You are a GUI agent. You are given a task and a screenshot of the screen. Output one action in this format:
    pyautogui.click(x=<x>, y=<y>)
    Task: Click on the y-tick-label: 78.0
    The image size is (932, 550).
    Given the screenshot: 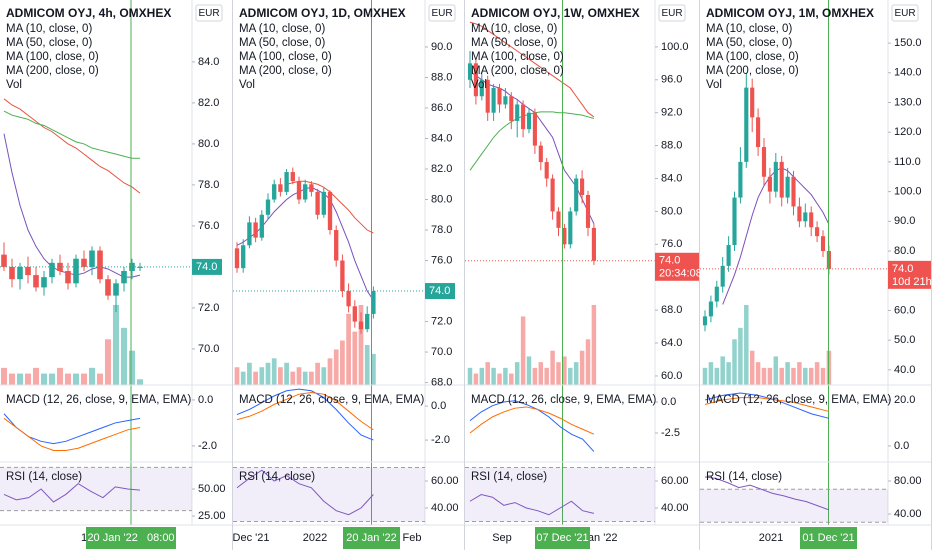 What is the action you would take?
    pyautogui.click(x=441, y=230)
    